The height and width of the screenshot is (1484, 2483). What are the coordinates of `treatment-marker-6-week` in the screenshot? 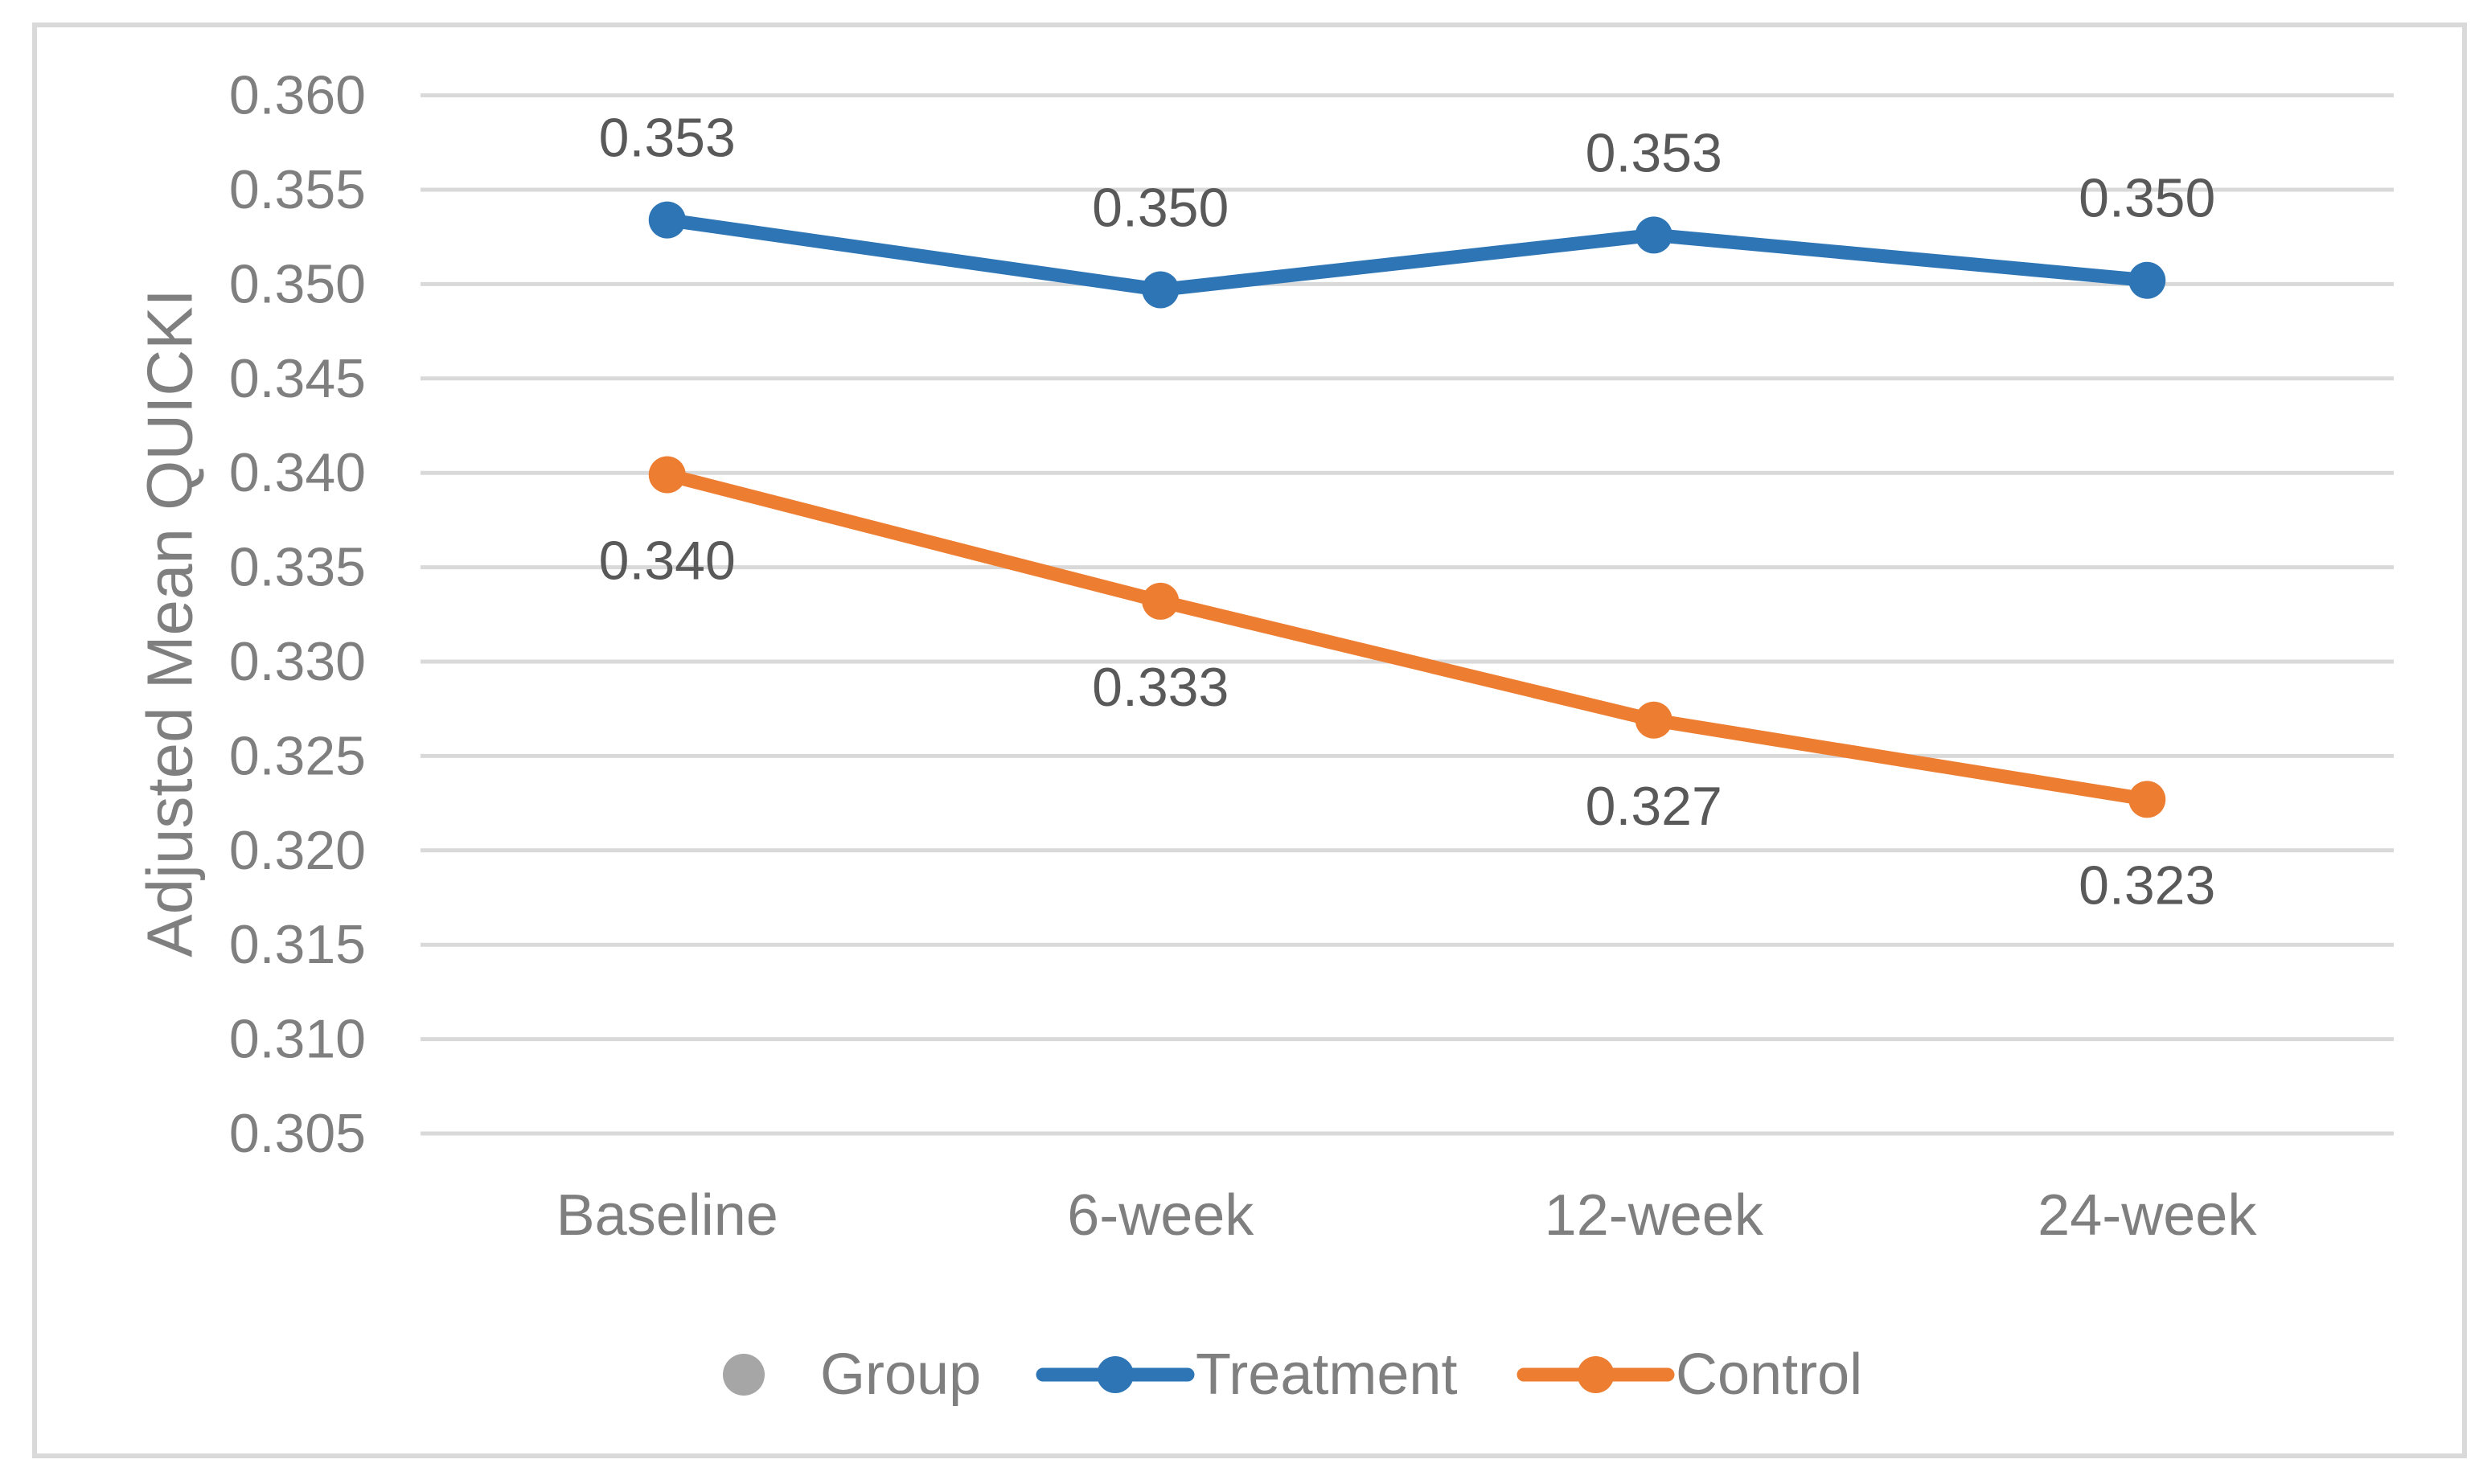 It's located at (1161, 290).